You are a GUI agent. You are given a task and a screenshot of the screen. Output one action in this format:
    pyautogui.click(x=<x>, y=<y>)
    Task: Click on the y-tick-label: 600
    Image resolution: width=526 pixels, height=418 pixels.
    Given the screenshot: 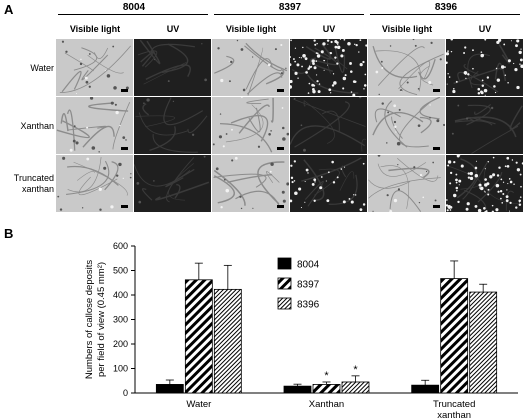 What is the action you would take?
    pyautogui.click(x=120, y=246)
    